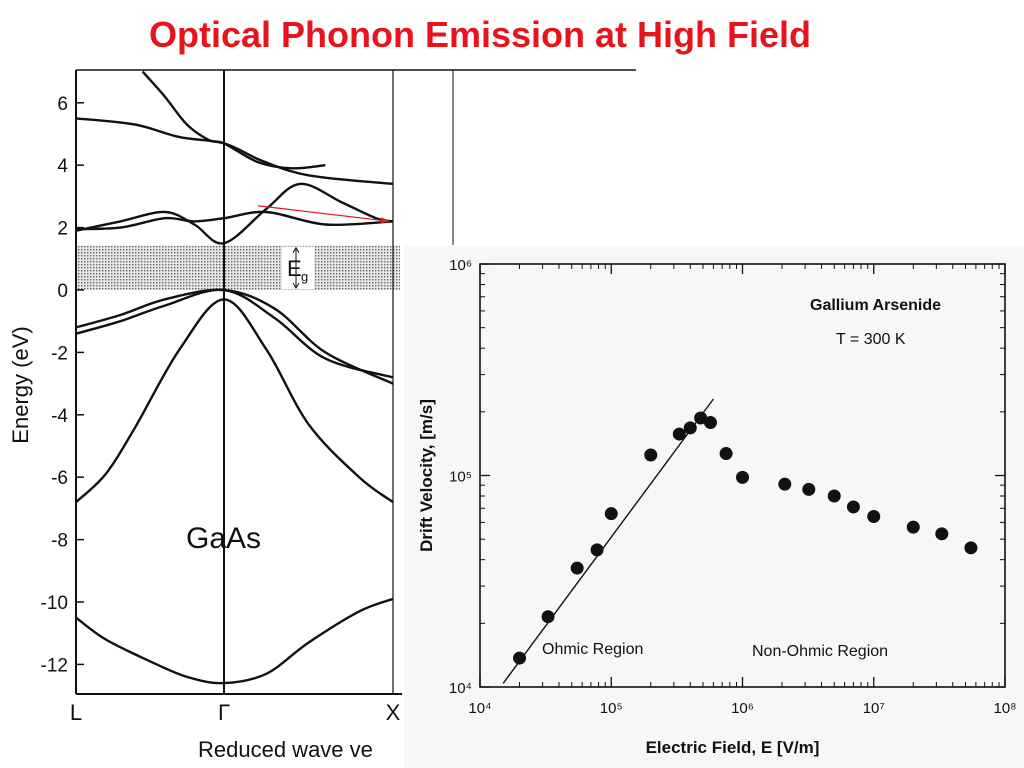  Describe the element at coordinates (426, 475) in the screenshot. I see `vel-y-axis-label: Drift Velocity, [m/s]` at that location.